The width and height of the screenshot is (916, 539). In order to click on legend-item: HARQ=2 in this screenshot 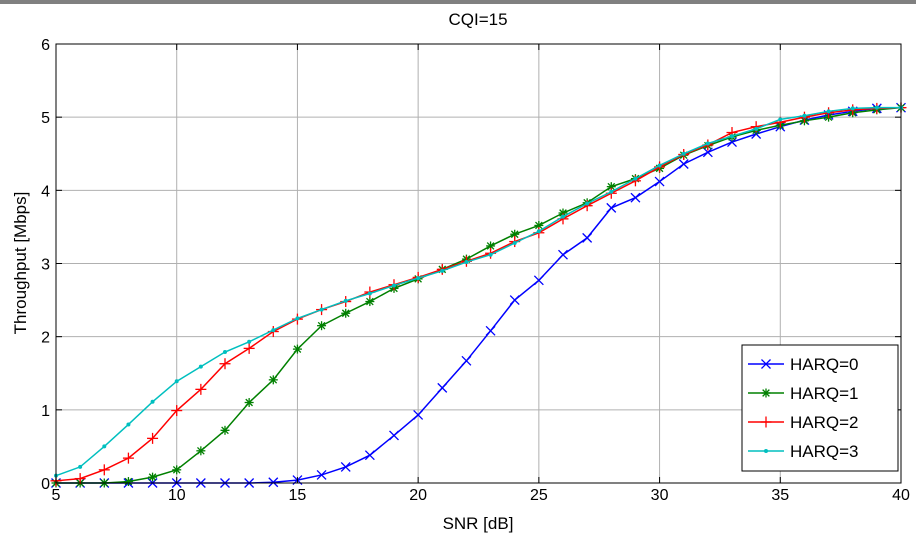, I will do `click(803, 422)`.